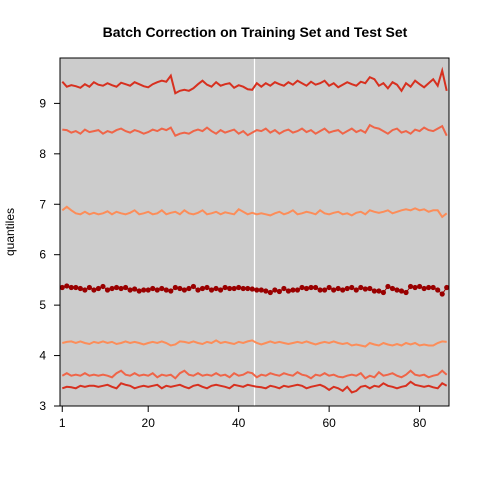 The height and width of the screenshot is (480, 480). I want to click on y-tick-label: 6, so click(42, 255).